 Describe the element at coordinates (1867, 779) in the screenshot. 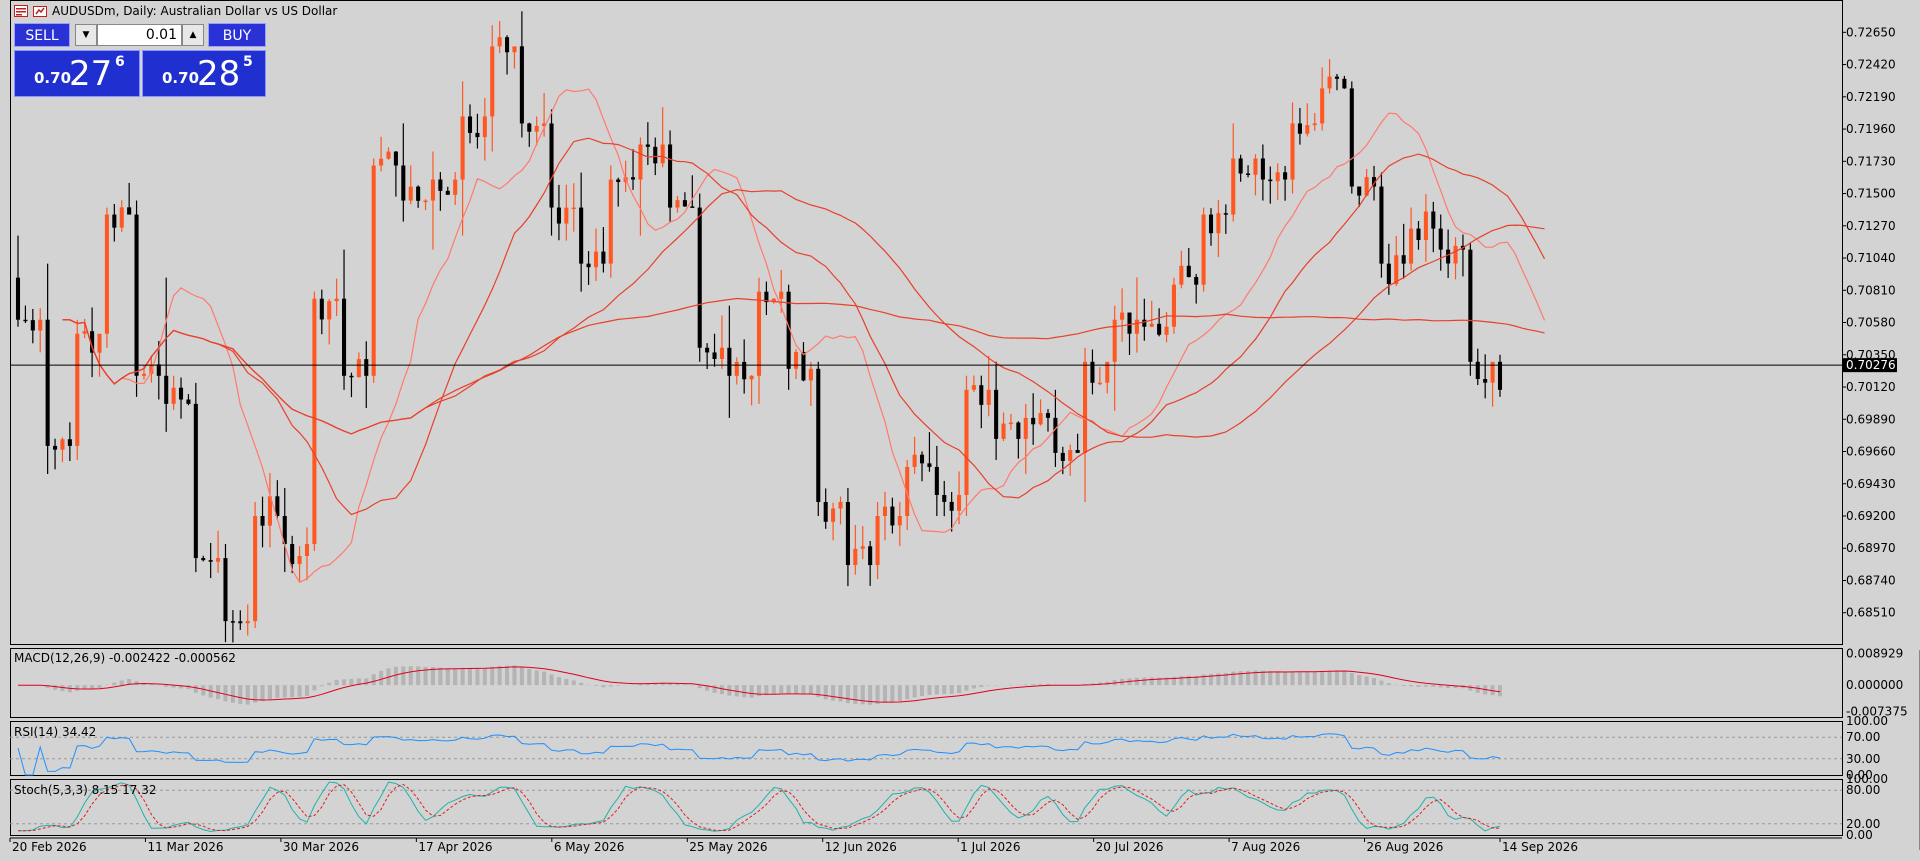

I see `stoch-axis-label: 100.00` at that location.